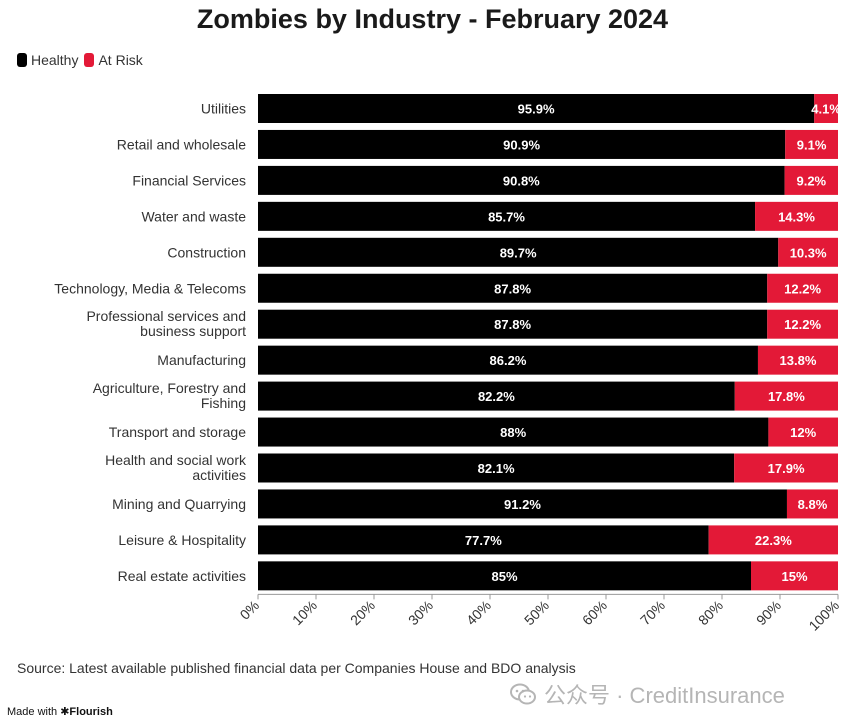  What do you see at coordinates (83, 60) in the screenshot?
I see `legend: Healthy At Risk` at bounding box center [83, 60].